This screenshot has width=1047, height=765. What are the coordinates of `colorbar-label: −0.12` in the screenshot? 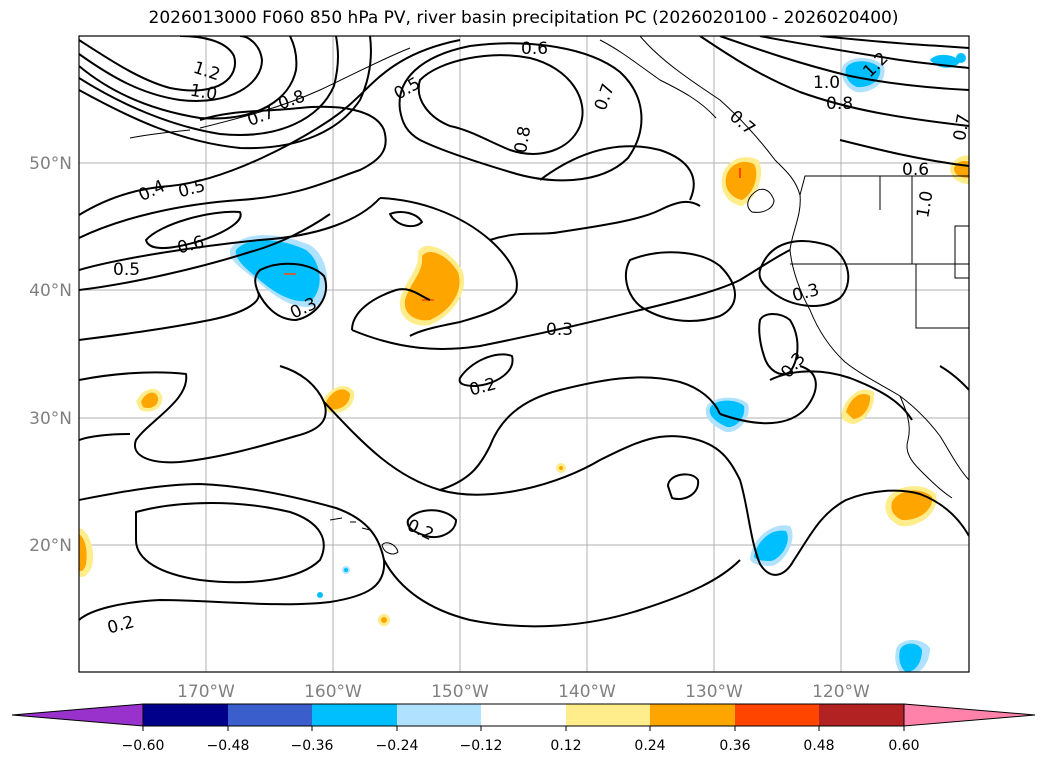 It's located at (481, 746).